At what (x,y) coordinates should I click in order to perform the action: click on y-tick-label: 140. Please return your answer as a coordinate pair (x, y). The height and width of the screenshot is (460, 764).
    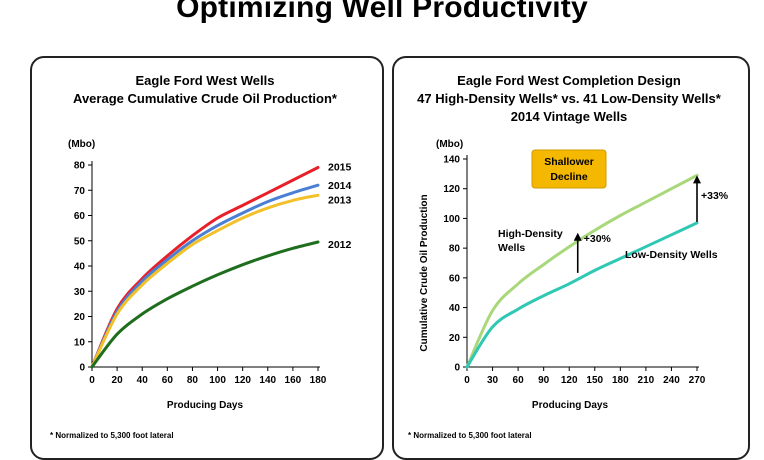
    Looking at the image, I should click on (451, 160).